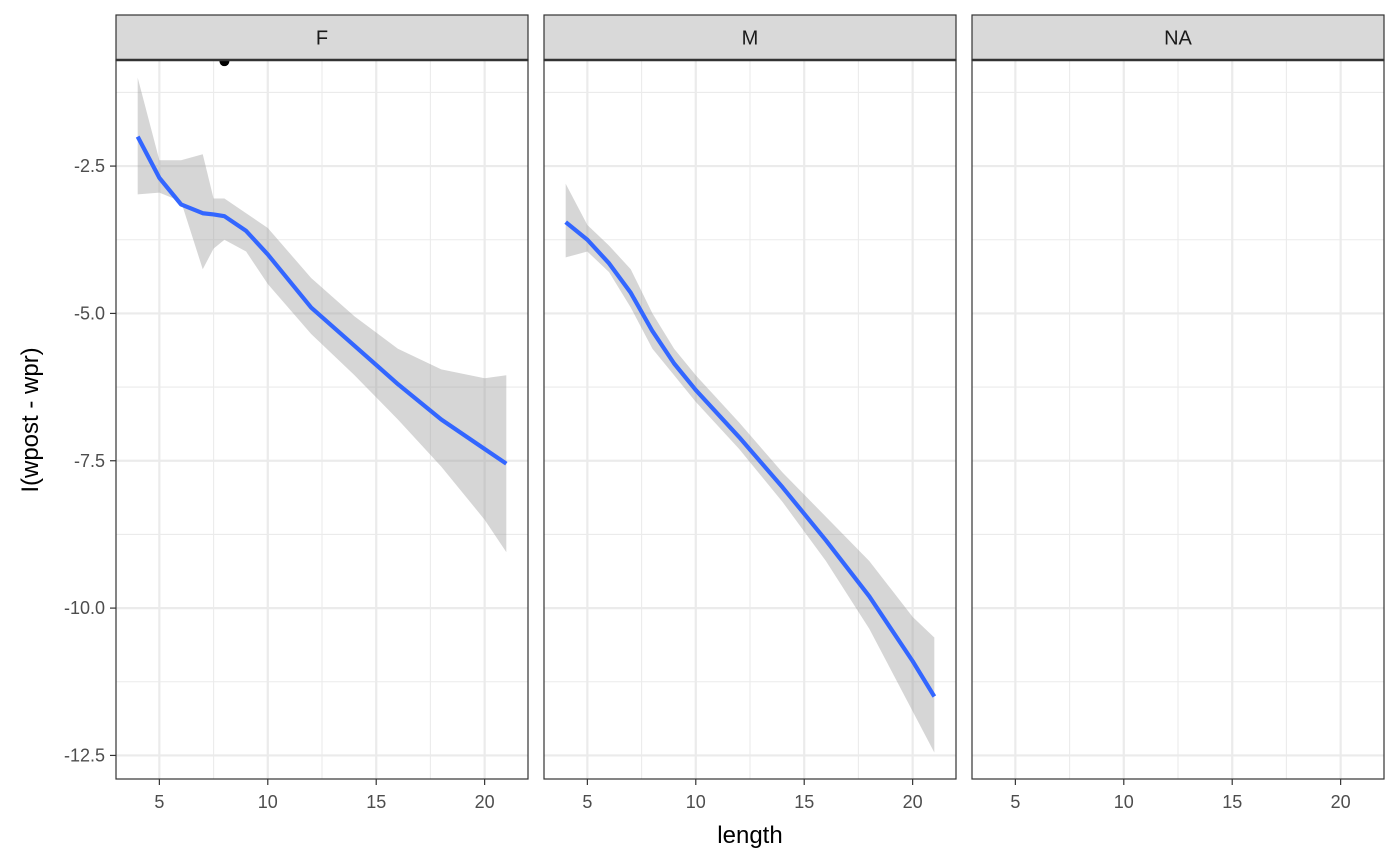 This screenshot has width=1400, height=865. I want to click on facet-strip-label: NA, so click(1178, 39).